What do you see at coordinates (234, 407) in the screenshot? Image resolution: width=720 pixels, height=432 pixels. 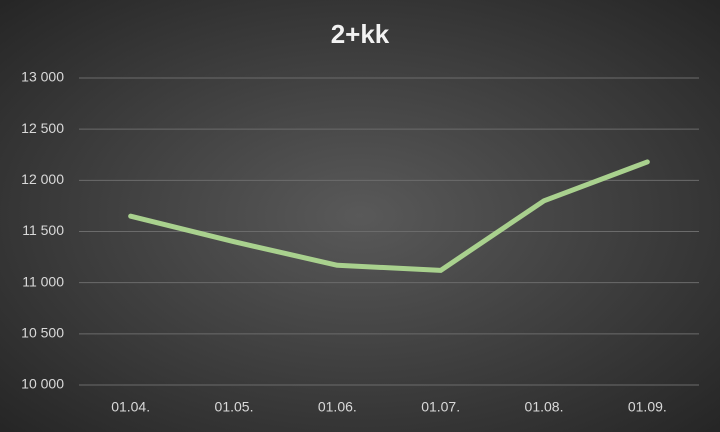 I see `x-tick-label: 01.05.` at bounding box center [234, 407].